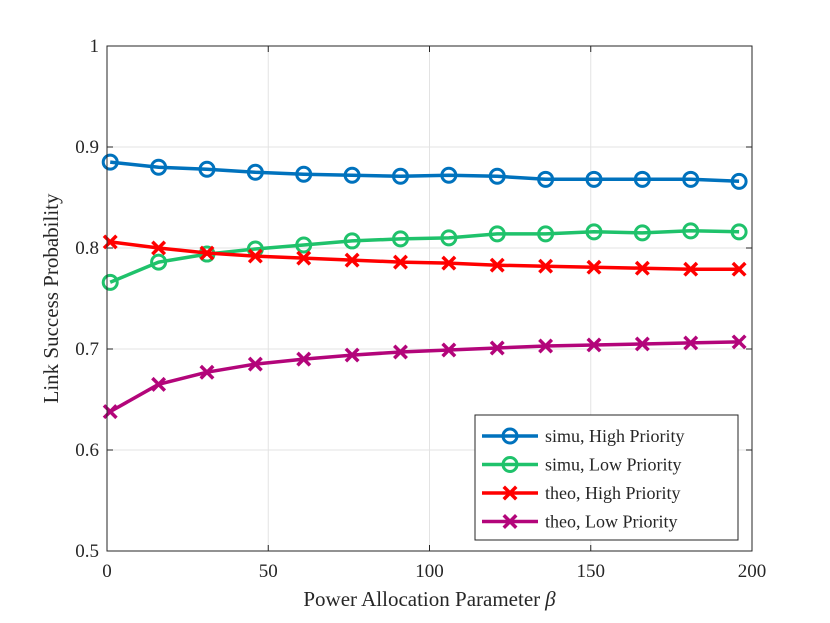 The image size is (830, 623). Describe the element at coordinates (429, 599) in the screenshot. I see `x-axis-title: Power Allocation Parameter β` at that location.